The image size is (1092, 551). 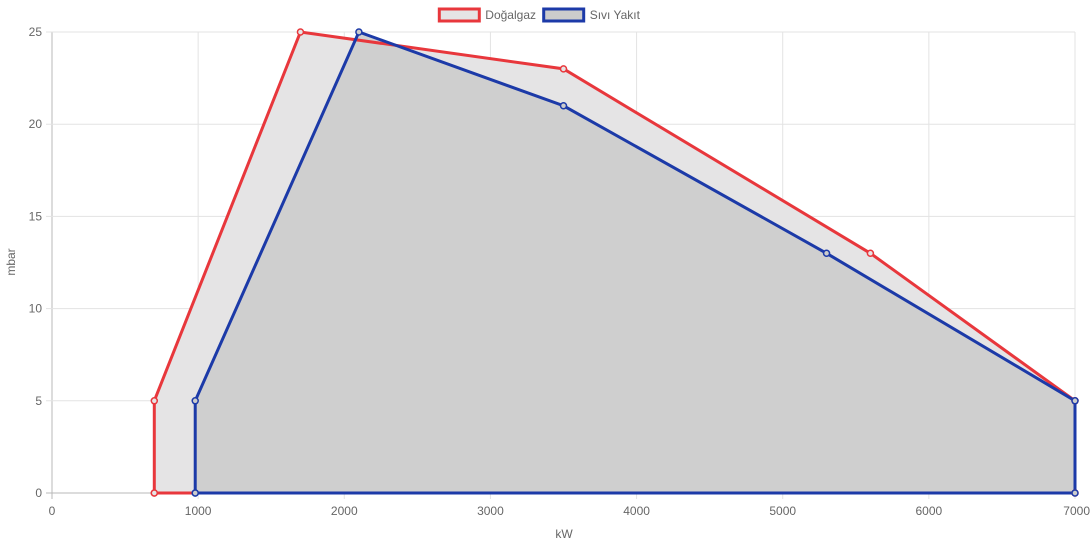 What do you see at coordinates (36, 216) in the screenshot?
I see `y-tick-label: 15` at bounding box center [36, 216].